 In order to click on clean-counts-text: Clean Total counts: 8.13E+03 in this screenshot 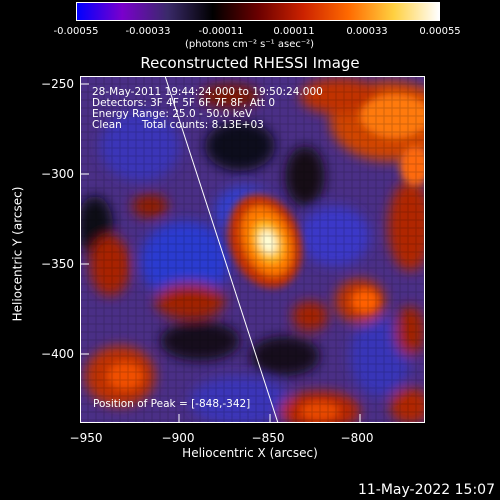, I will do `click(178, 125)`.